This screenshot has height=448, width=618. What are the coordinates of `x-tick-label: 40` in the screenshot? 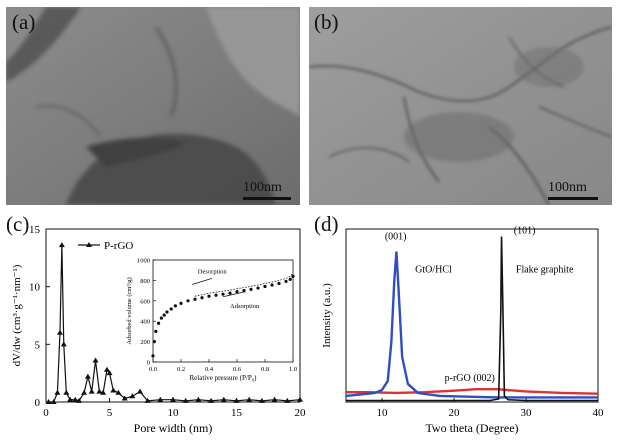 It's located at (599, 413).